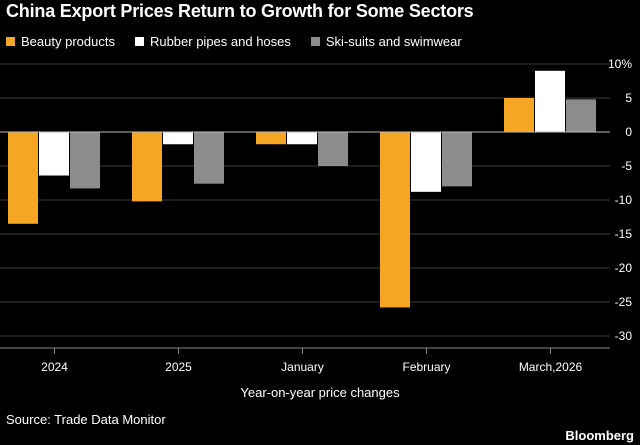  I want to click on y-tick-label: -30, so click(624, 336).